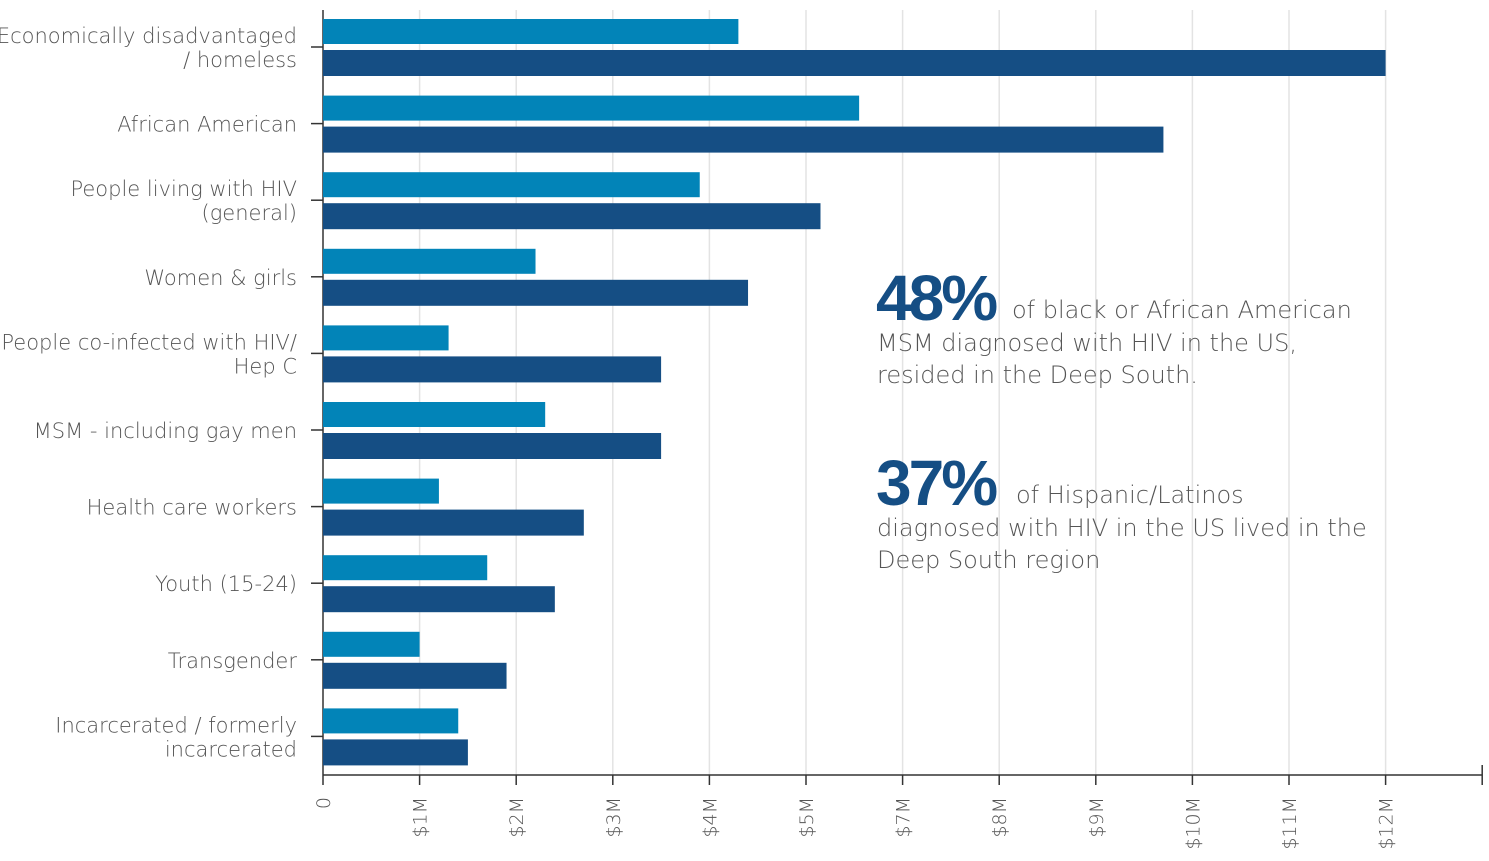 This screenshot has height=861, width=1489. Describe the element at coordinates (176, 725) in the screenshot. I see `label-line: Incarcerated / formerly` at that location.